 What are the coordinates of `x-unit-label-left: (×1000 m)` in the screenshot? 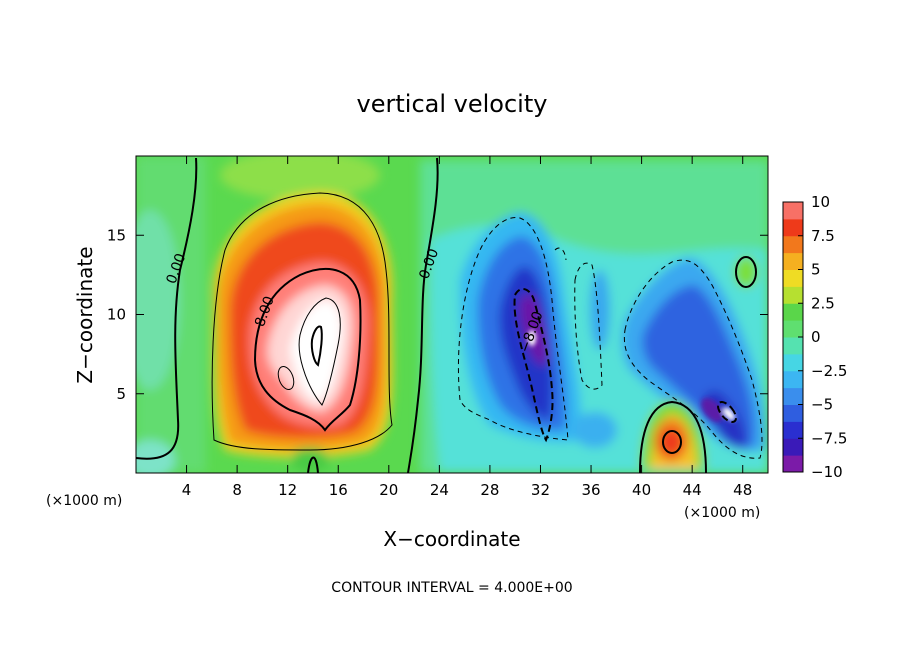 It's located at (84, 501).